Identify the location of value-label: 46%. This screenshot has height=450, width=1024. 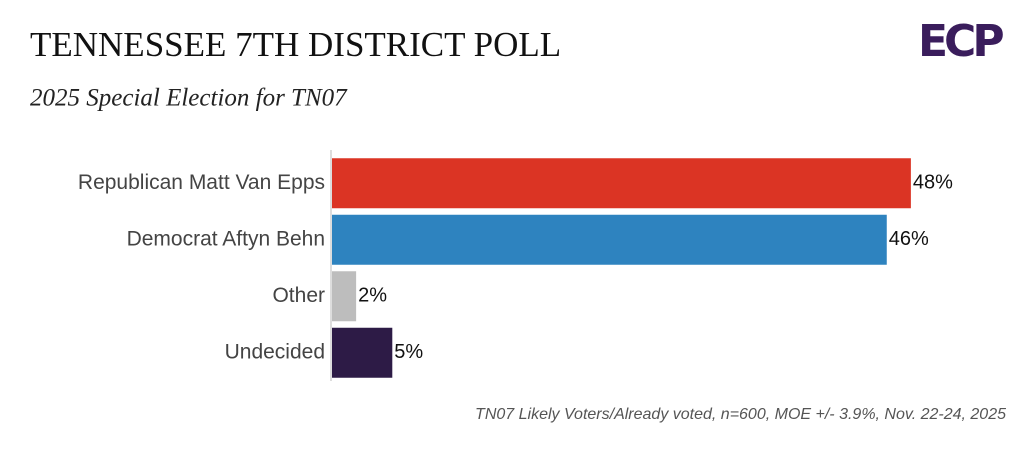
(909, 239).